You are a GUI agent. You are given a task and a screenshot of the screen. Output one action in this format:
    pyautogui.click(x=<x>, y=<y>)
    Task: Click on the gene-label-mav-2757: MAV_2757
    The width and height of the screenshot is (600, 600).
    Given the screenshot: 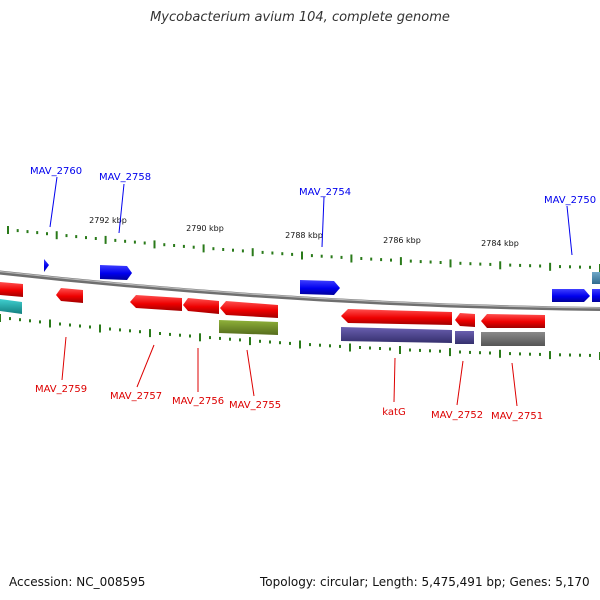 What is the action you would take?
    pyautogui.click(x=136, y=396)
    